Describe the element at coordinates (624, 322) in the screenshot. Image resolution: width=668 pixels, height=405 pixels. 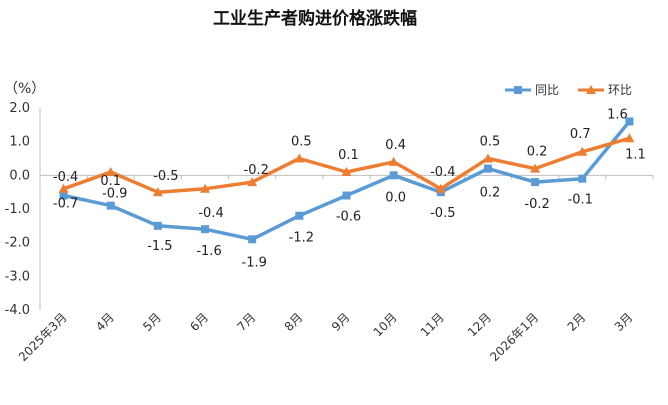
I see `x-tick-label: 3月` at that location.